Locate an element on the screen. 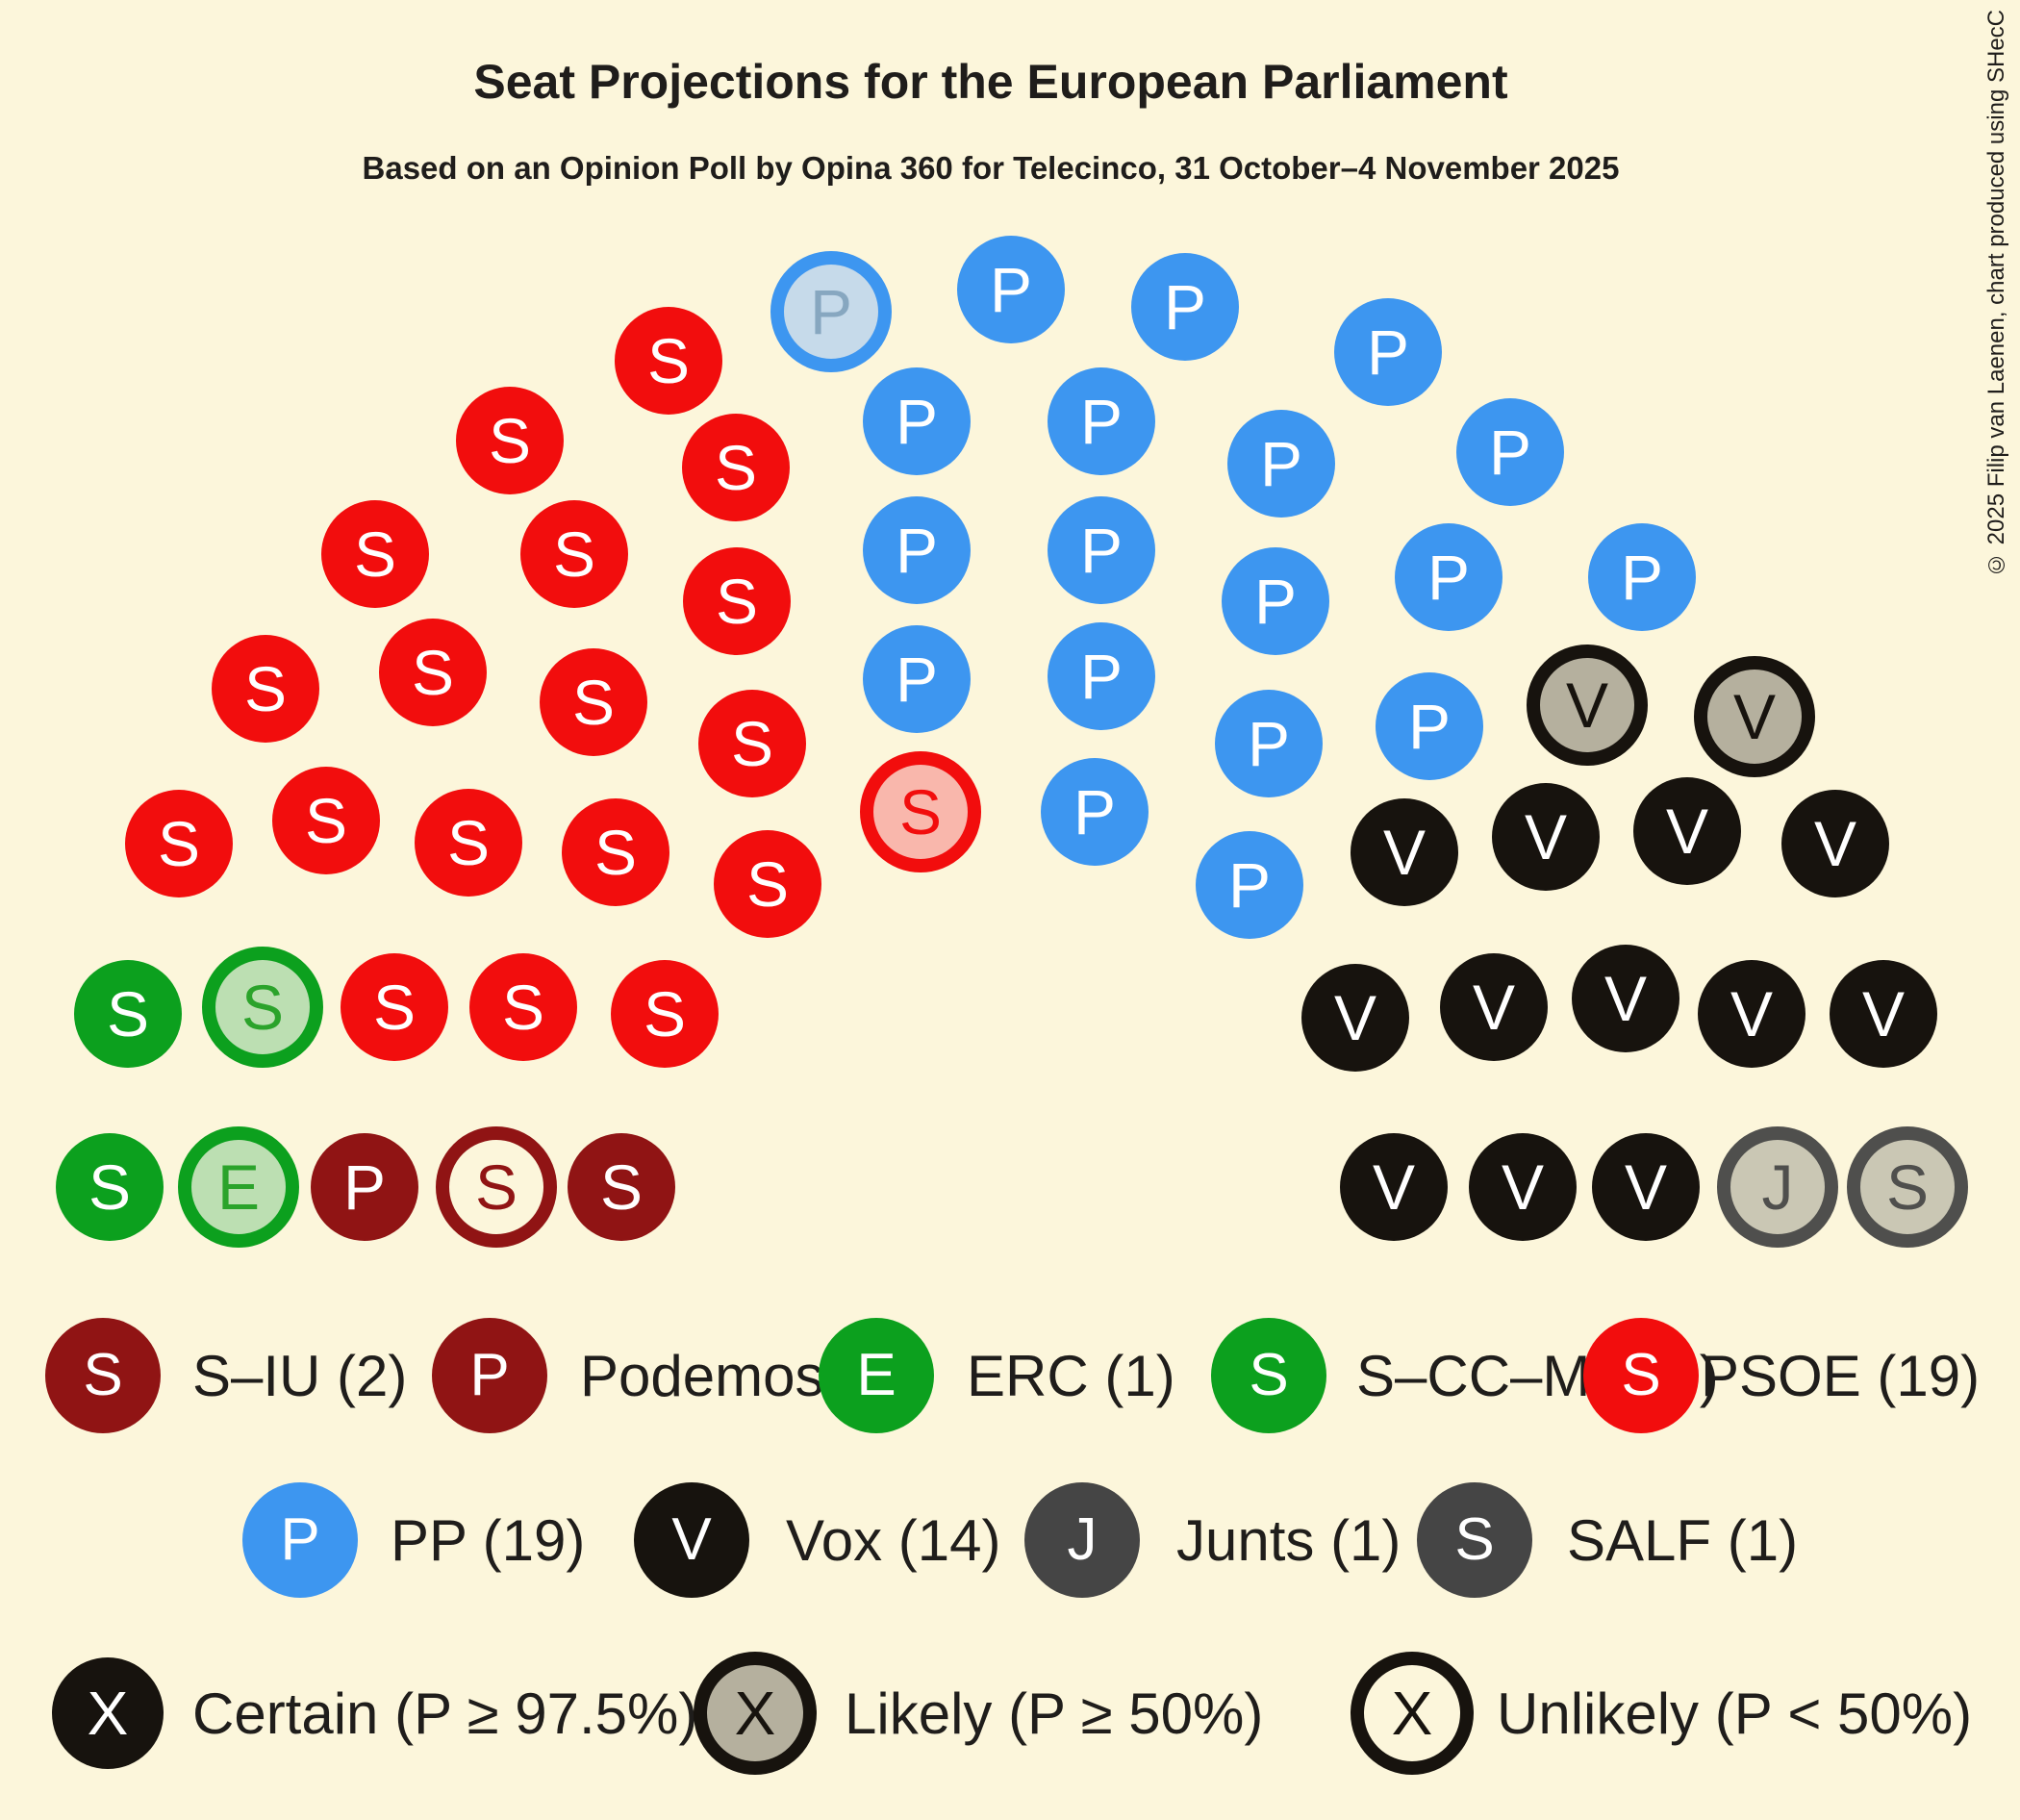 This screenshot has width=2020, height=1820. legend-swatch-erc: E is located at coordinates (877, 1375).